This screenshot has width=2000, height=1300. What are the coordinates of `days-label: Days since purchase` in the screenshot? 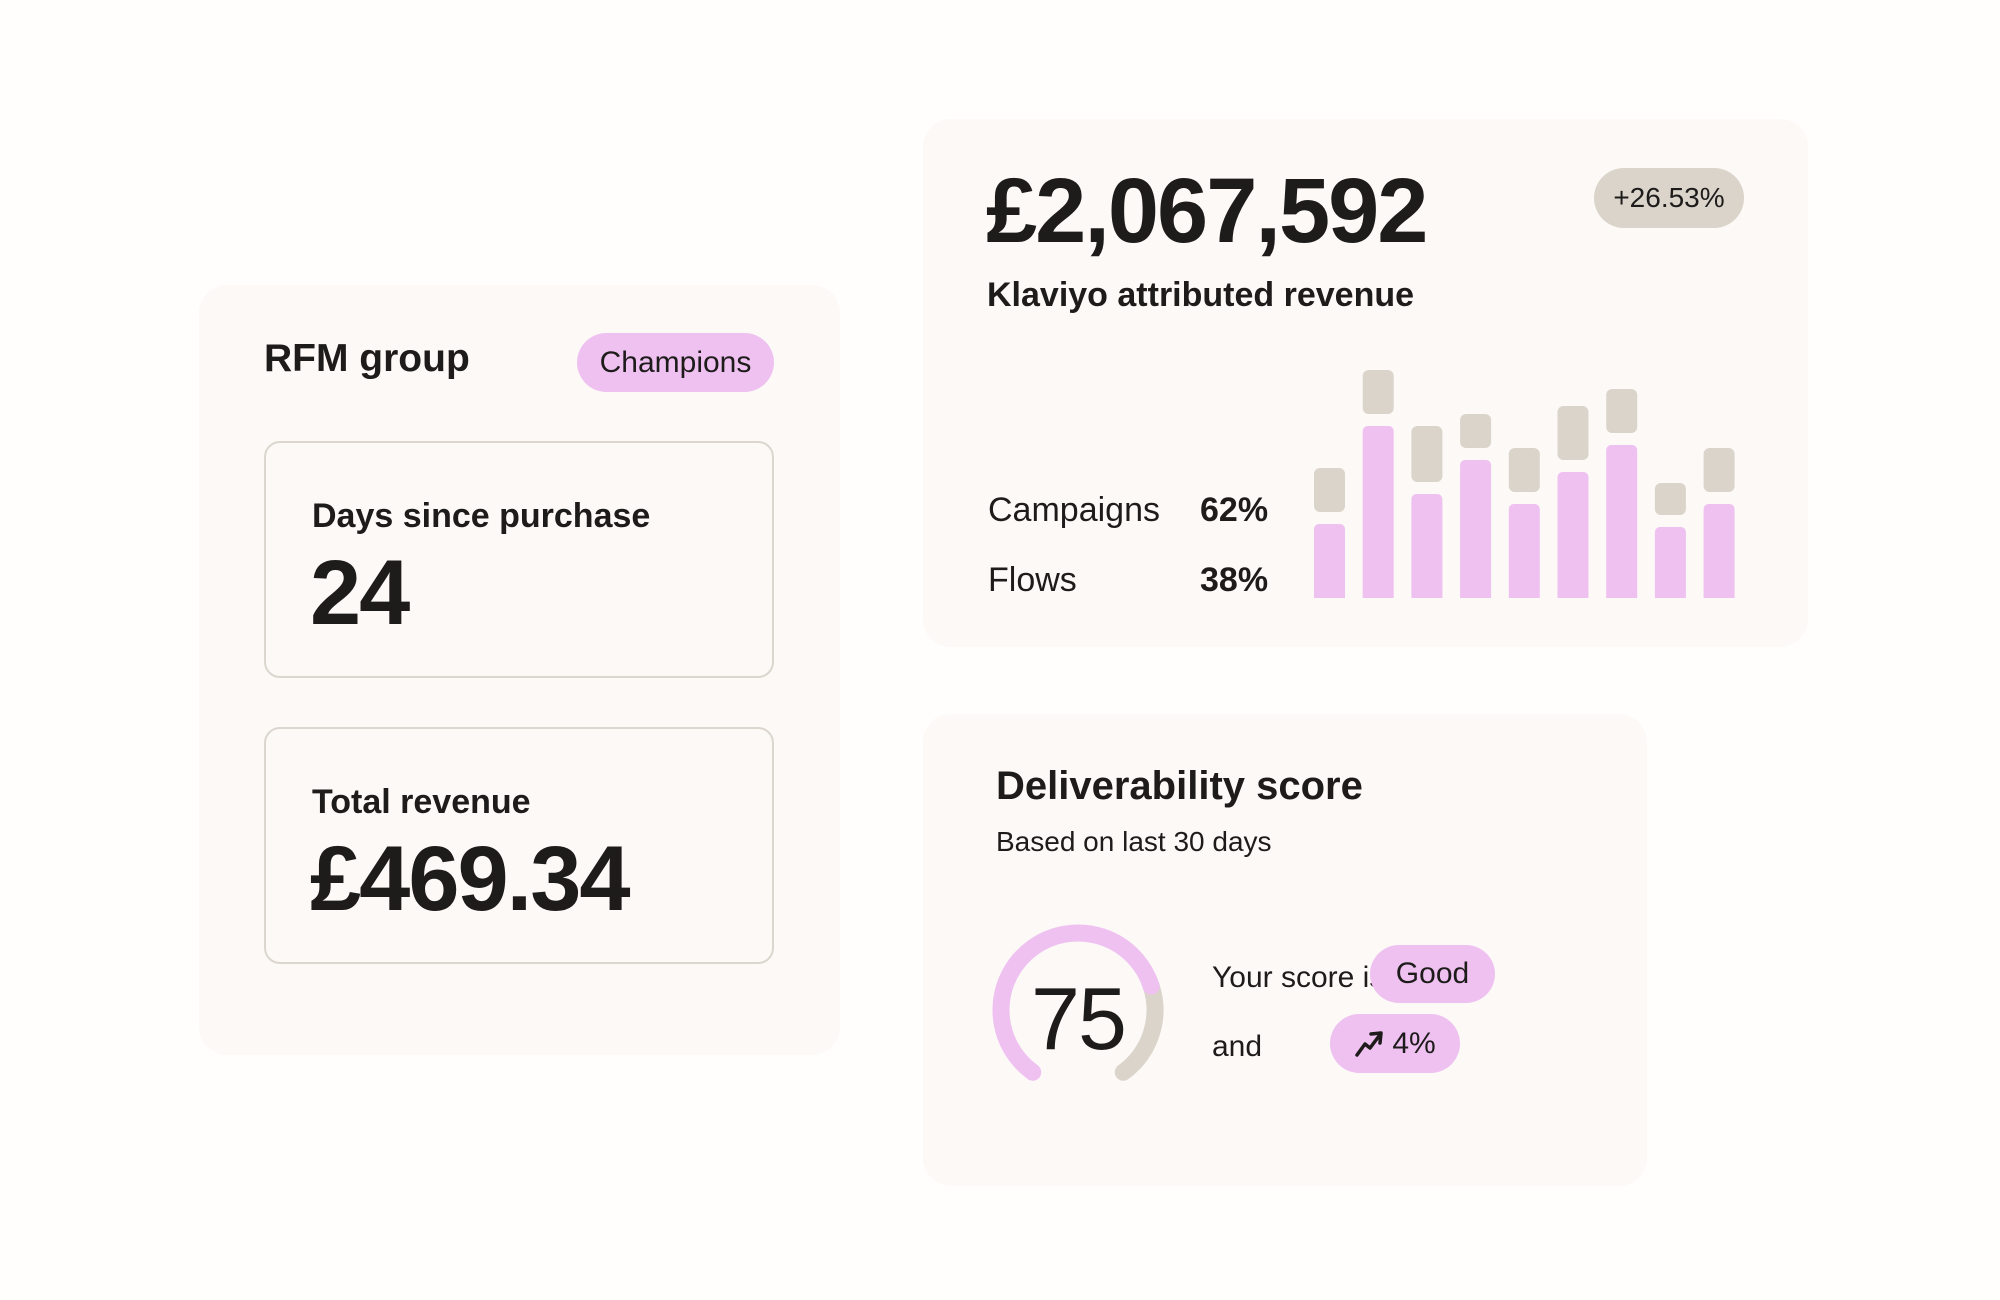 It's located at (481, 516).